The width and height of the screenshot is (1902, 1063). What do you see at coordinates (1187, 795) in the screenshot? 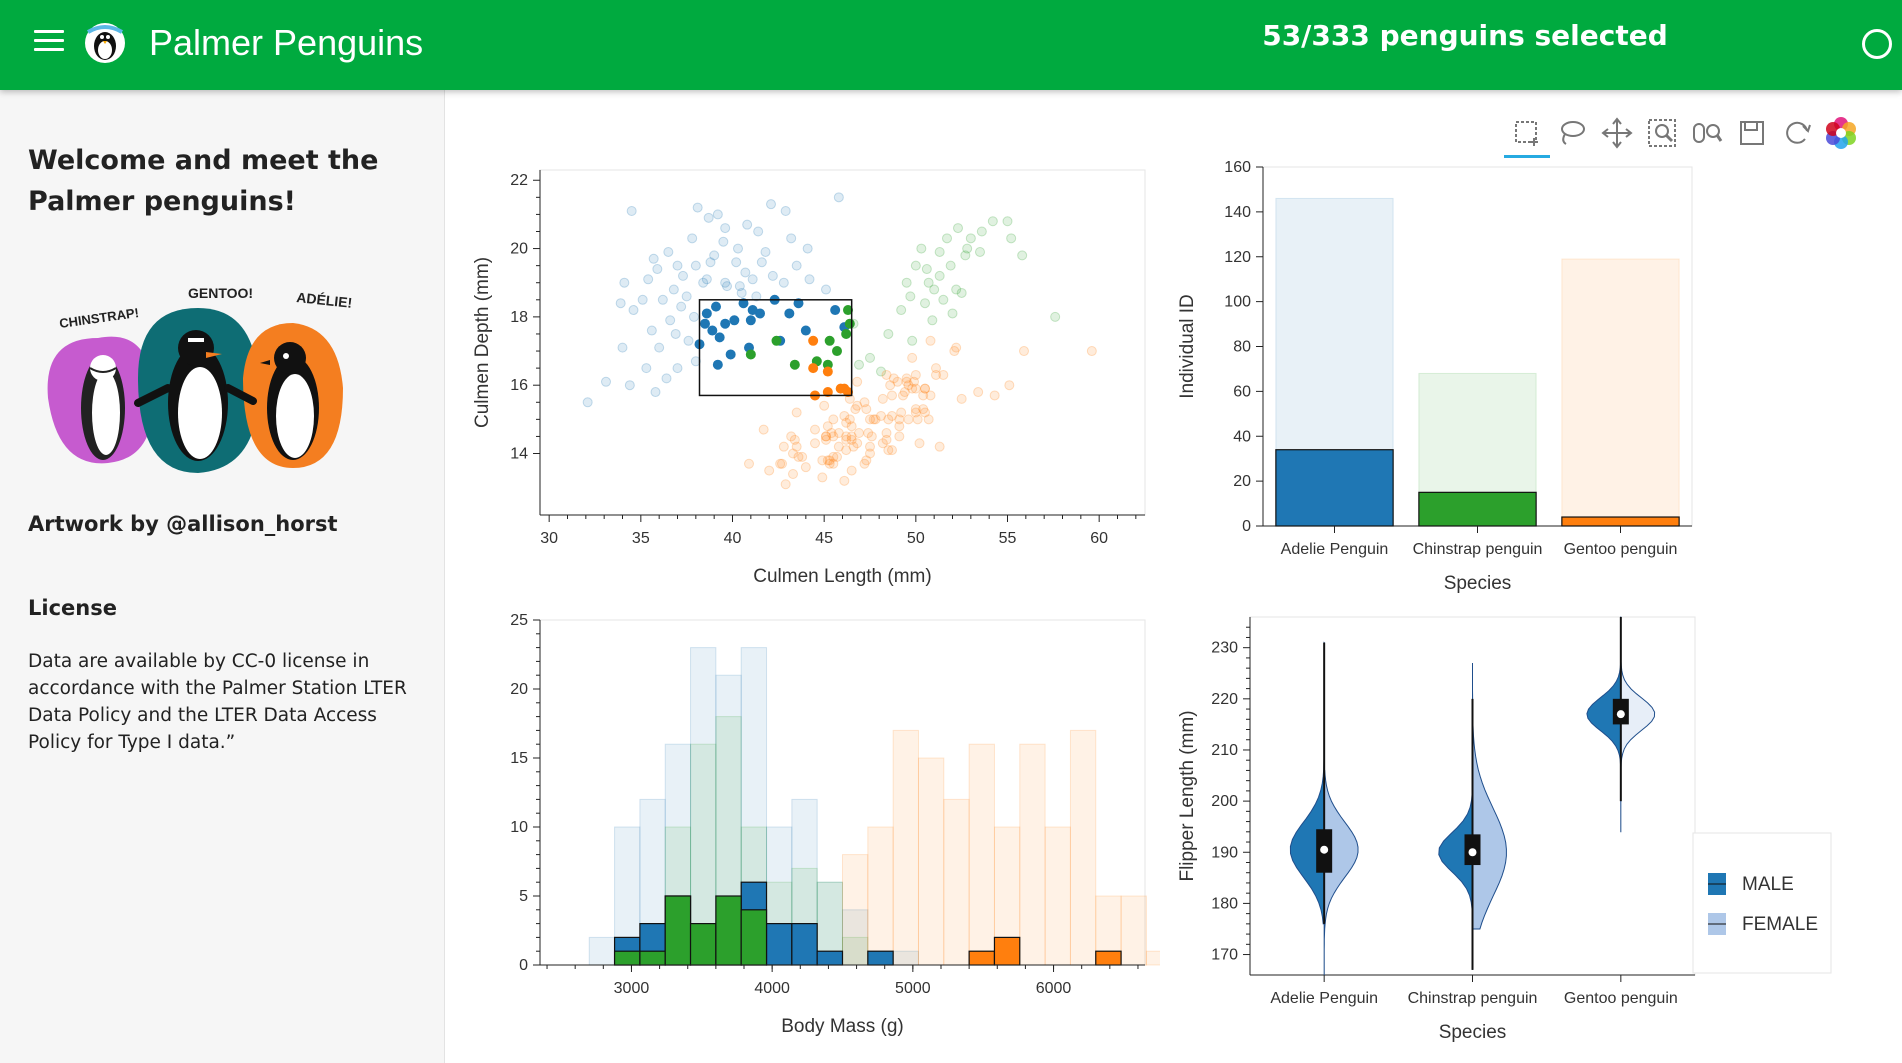
I see `y-axis-label: Flipper Length (mm)` at bounding box center [1187, 795].